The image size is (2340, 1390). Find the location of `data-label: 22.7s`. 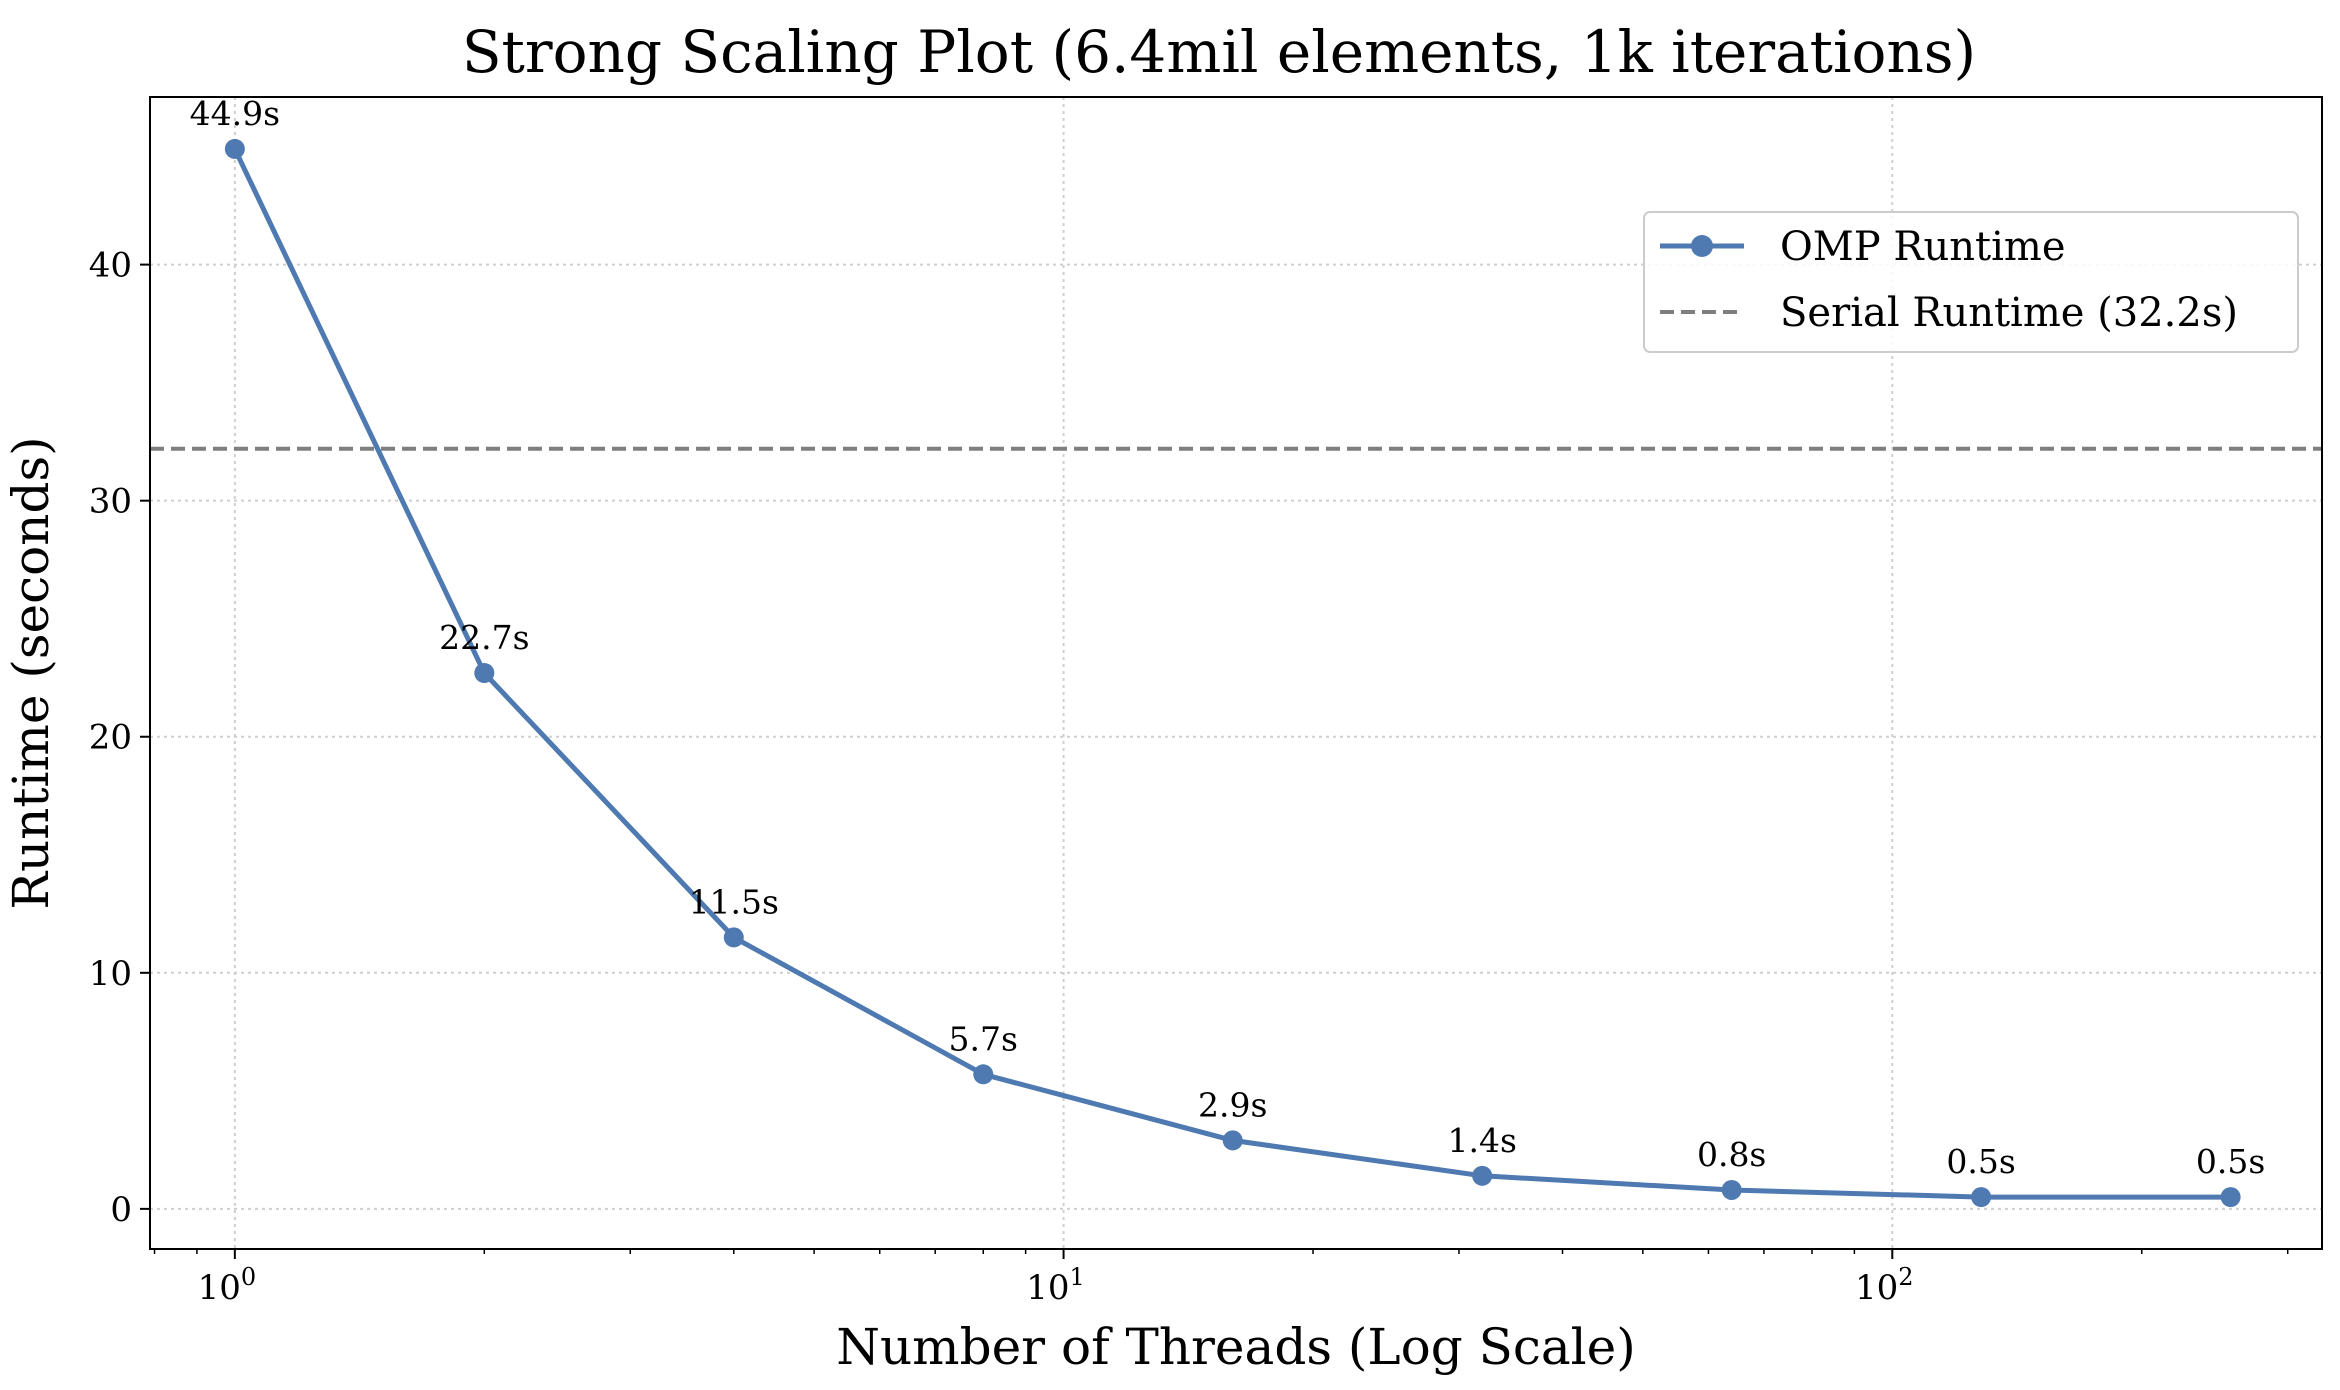

data-label: 22.7s is located at coordinates (484, 637).